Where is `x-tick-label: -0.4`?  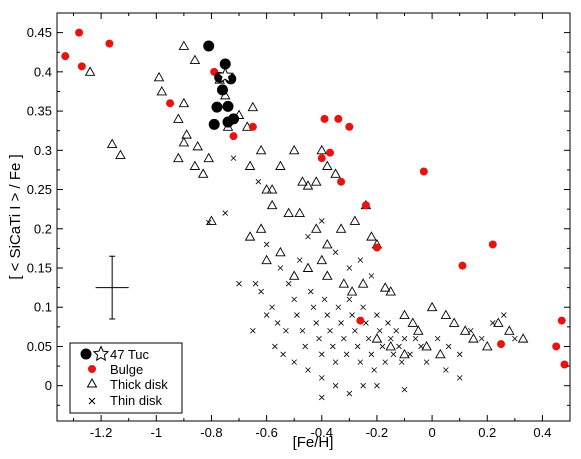 x-tick-label: -0.4 is located at coordinates (322, 432).